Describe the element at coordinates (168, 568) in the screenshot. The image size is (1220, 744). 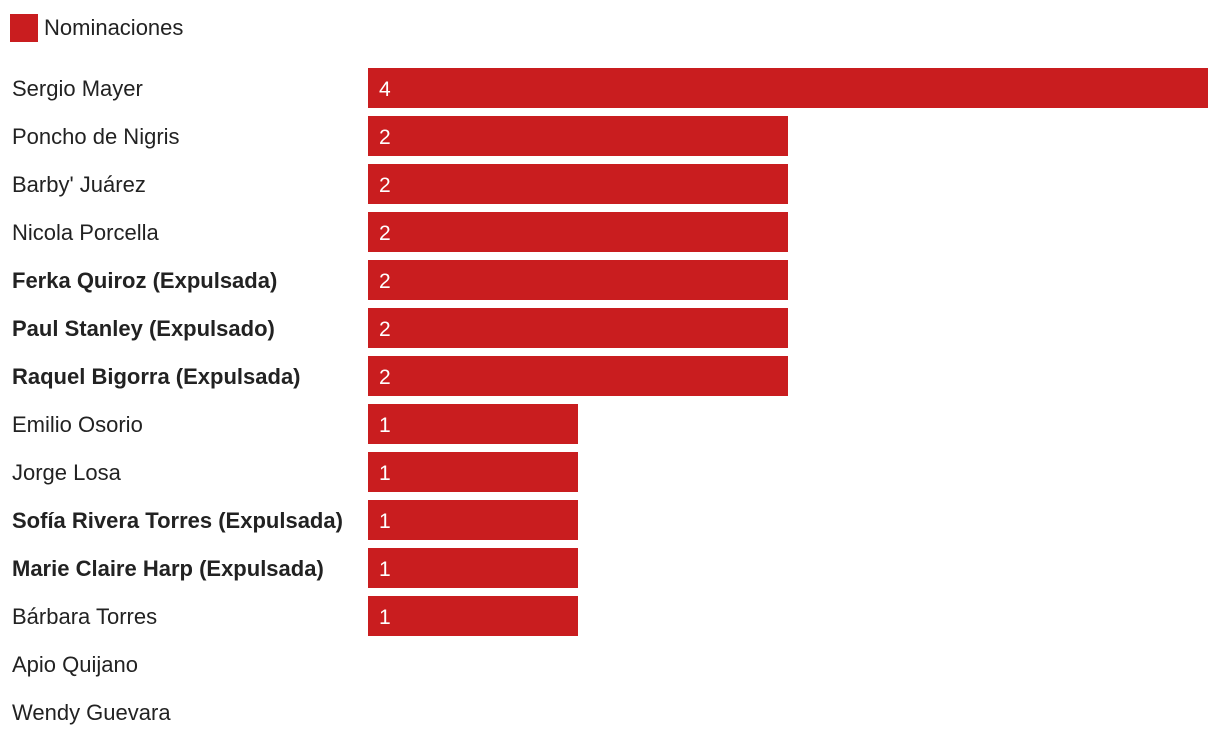
I see `category-label: Marie Claire Harp (Expulsada)` at that location.